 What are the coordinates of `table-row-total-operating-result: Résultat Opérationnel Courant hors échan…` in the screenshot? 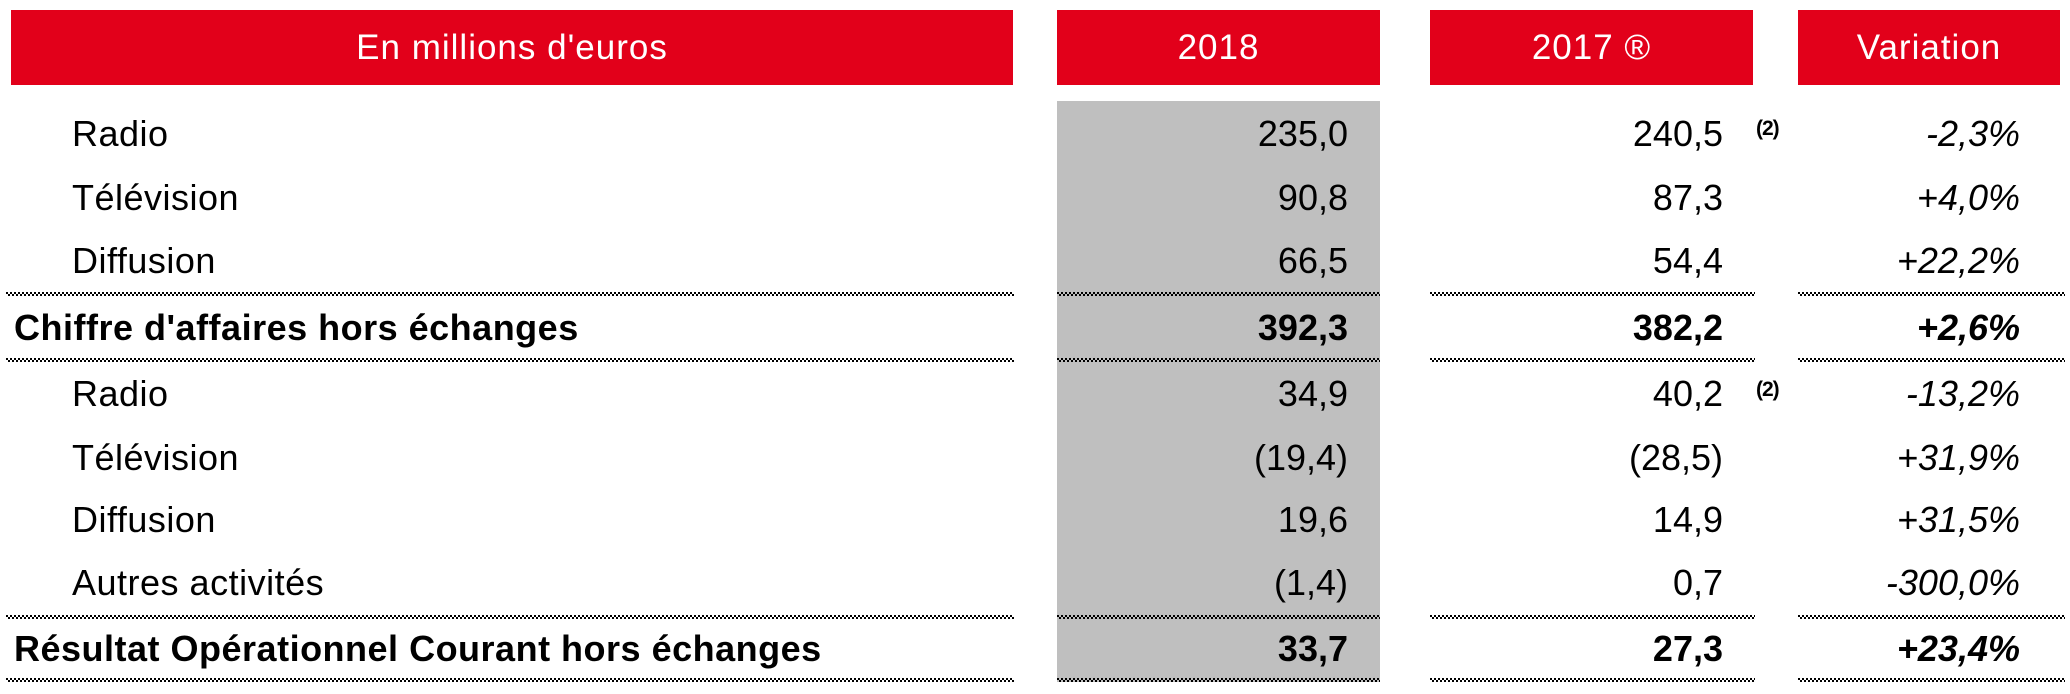 It's located at (1035, 649).